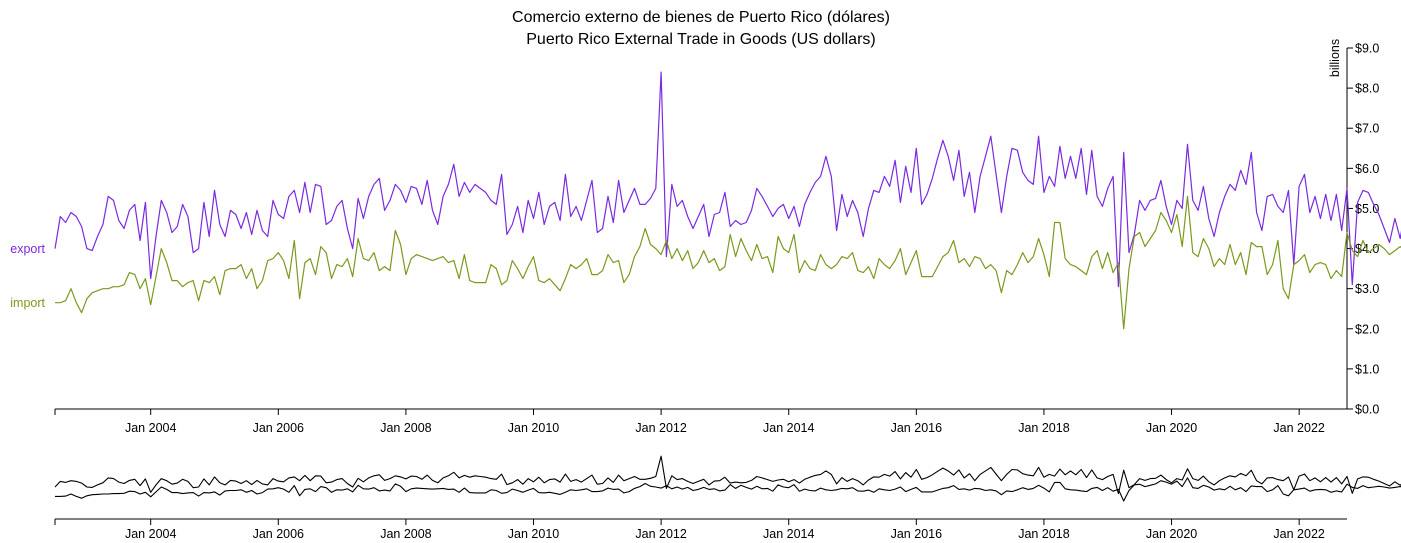 The height and width of the screenshot is (543, 1401). Describe the element at coordinates (1171, 534) in the screenshot. I see `overview-x-tick-label: Jan 2020` at that location.